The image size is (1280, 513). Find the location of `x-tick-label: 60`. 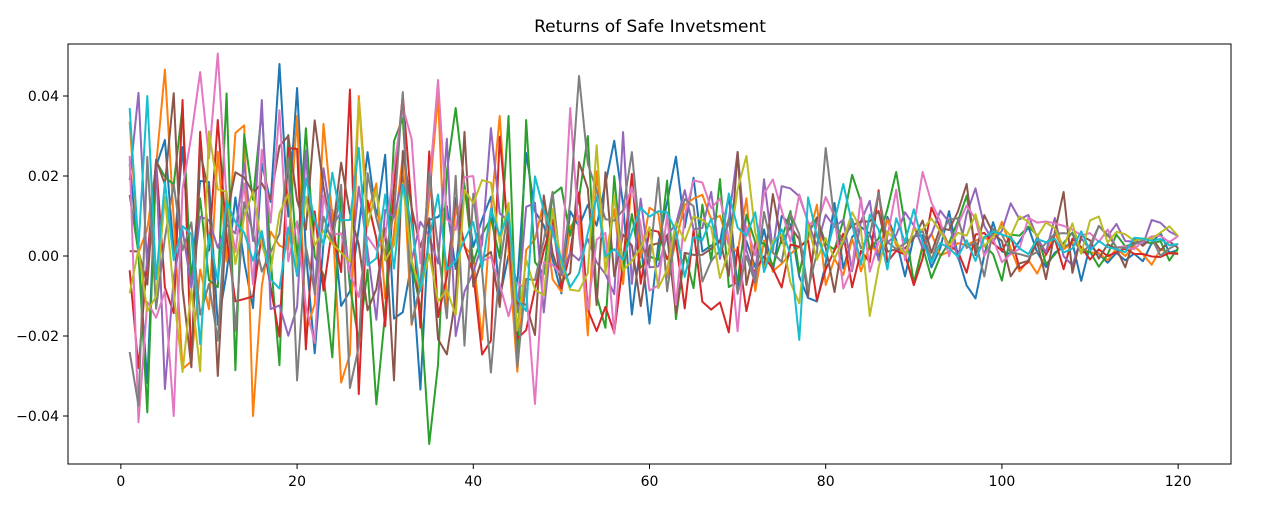

x-tick-label: 60 is located at coordinates (650, 482).